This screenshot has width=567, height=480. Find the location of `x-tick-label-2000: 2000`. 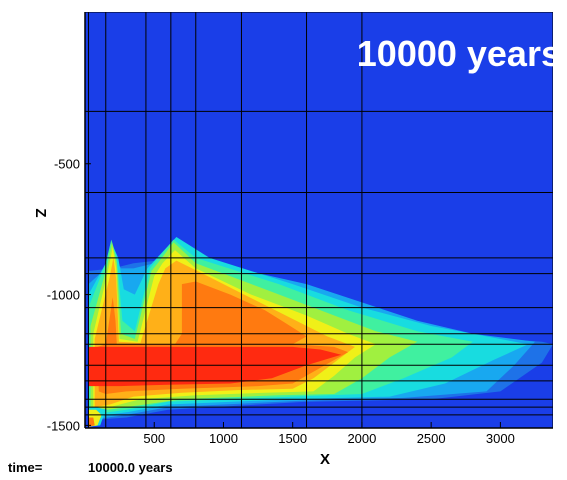

x-tick-label-2000: 2000 is located at coordinates (361, 438).